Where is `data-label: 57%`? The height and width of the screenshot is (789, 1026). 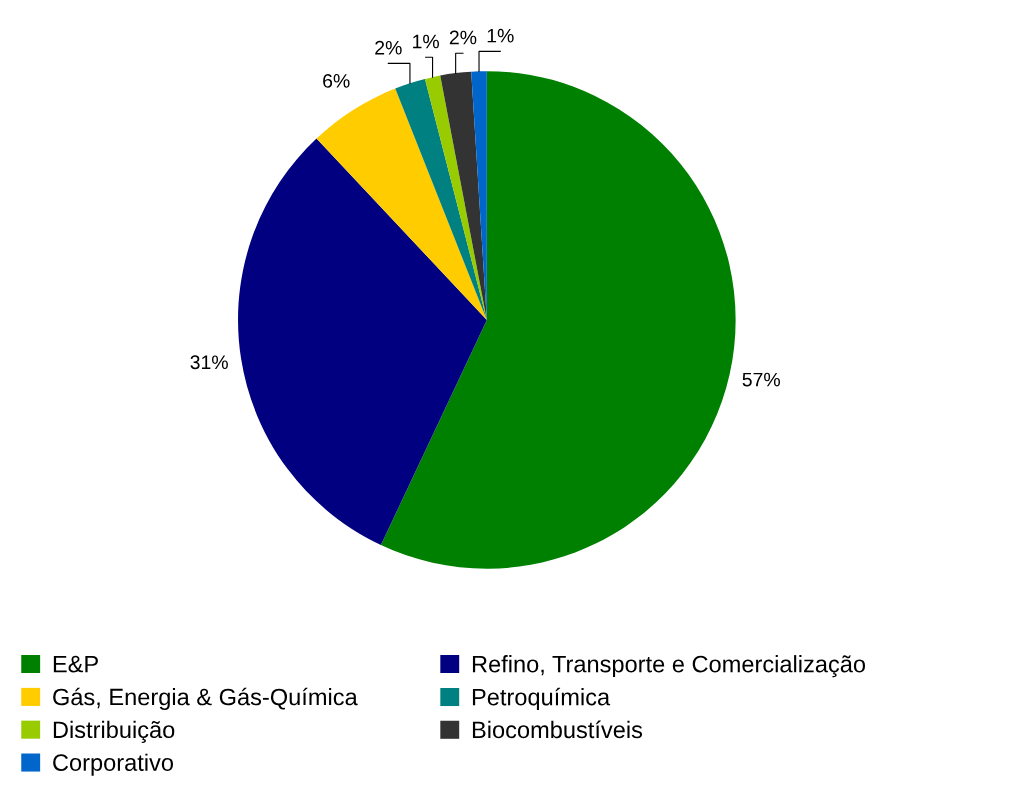
data-label: 57% is located at coordinates (761, 379).